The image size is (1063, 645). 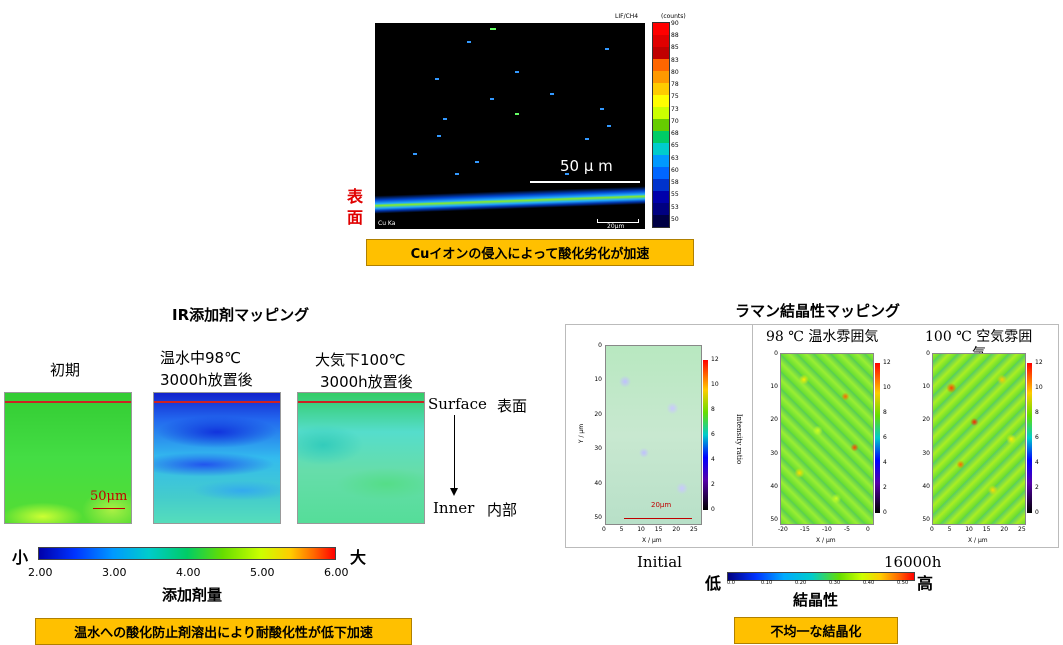 I want to click on raman-initial-label: Initial, so click(x=659, y=562).